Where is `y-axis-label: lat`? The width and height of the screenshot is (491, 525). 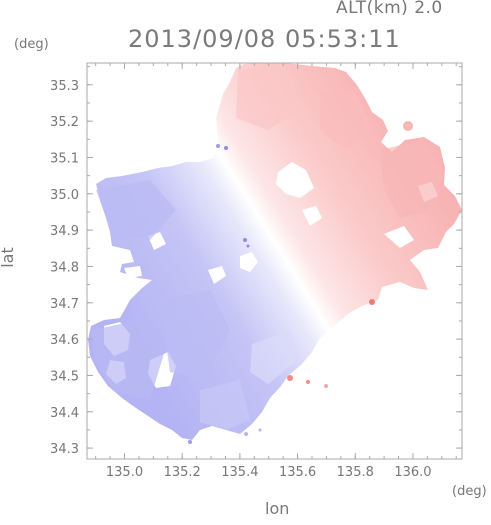 y-axis-label: lat is located at coordinates (8, 257).